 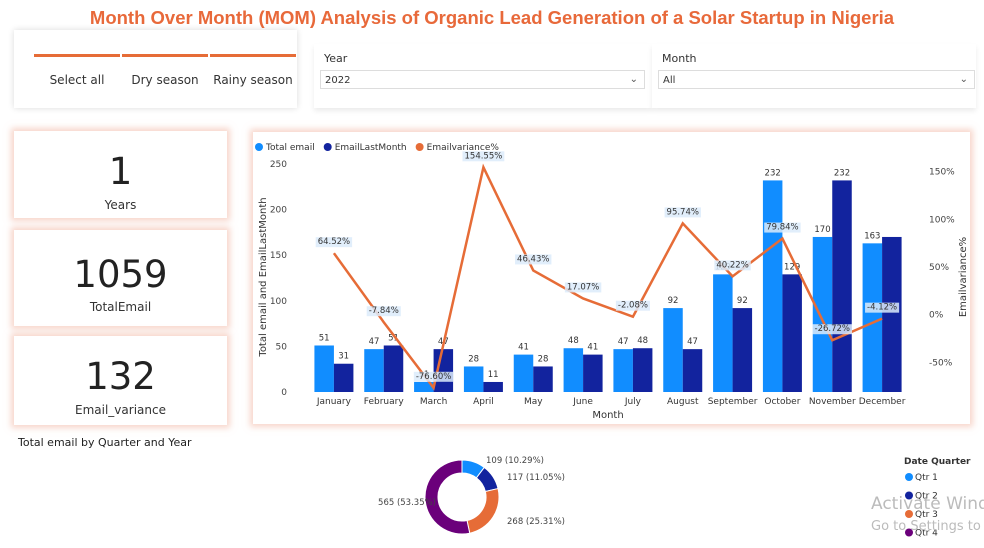 I want to click on data-label: 163, so click(x=872, y=236).